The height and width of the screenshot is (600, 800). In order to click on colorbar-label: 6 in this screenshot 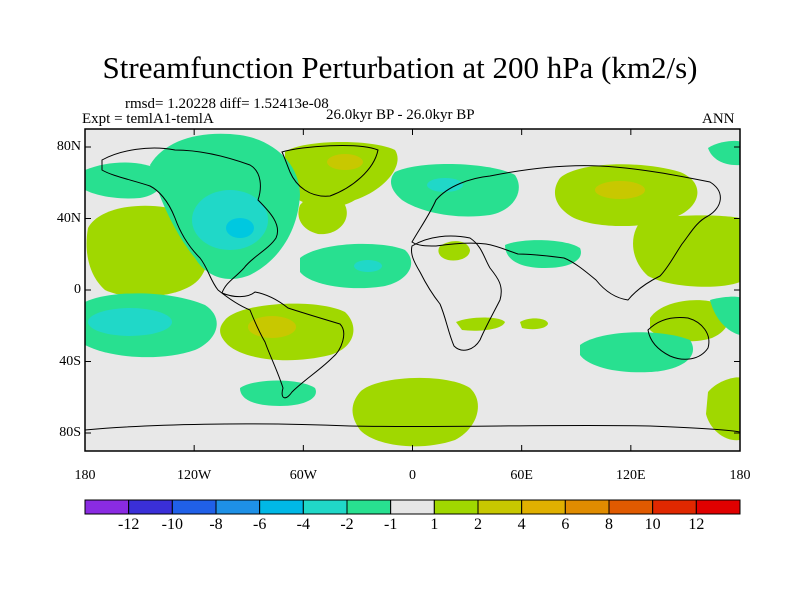, I will do `click(565, 524)`.